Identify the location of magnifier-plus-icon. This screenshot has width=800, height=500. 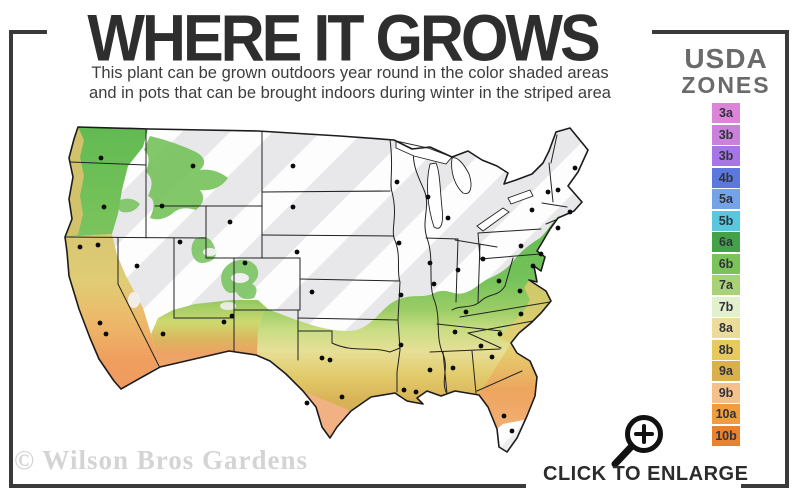
(637, 441).